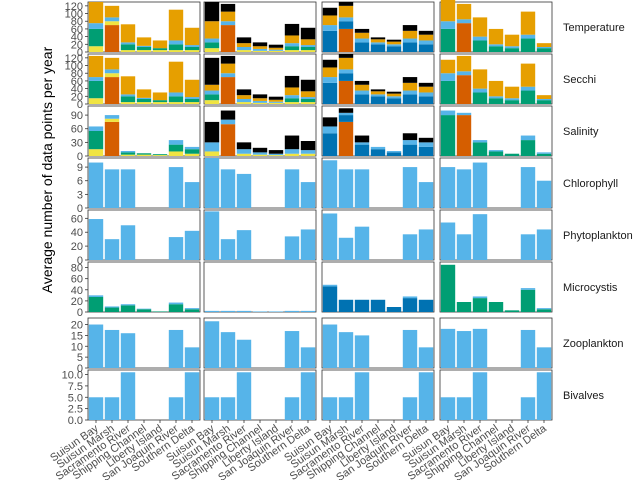  What do you see at coordinates (77, 336) in the screenshot?
I see `y-tick-label: 15` at bounding box center [77, 336].